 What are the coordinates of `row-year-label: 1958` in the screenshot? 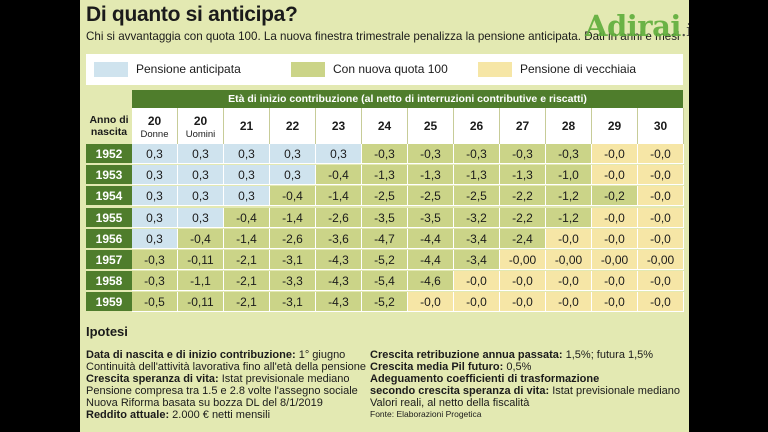 It's located at (109, 281).